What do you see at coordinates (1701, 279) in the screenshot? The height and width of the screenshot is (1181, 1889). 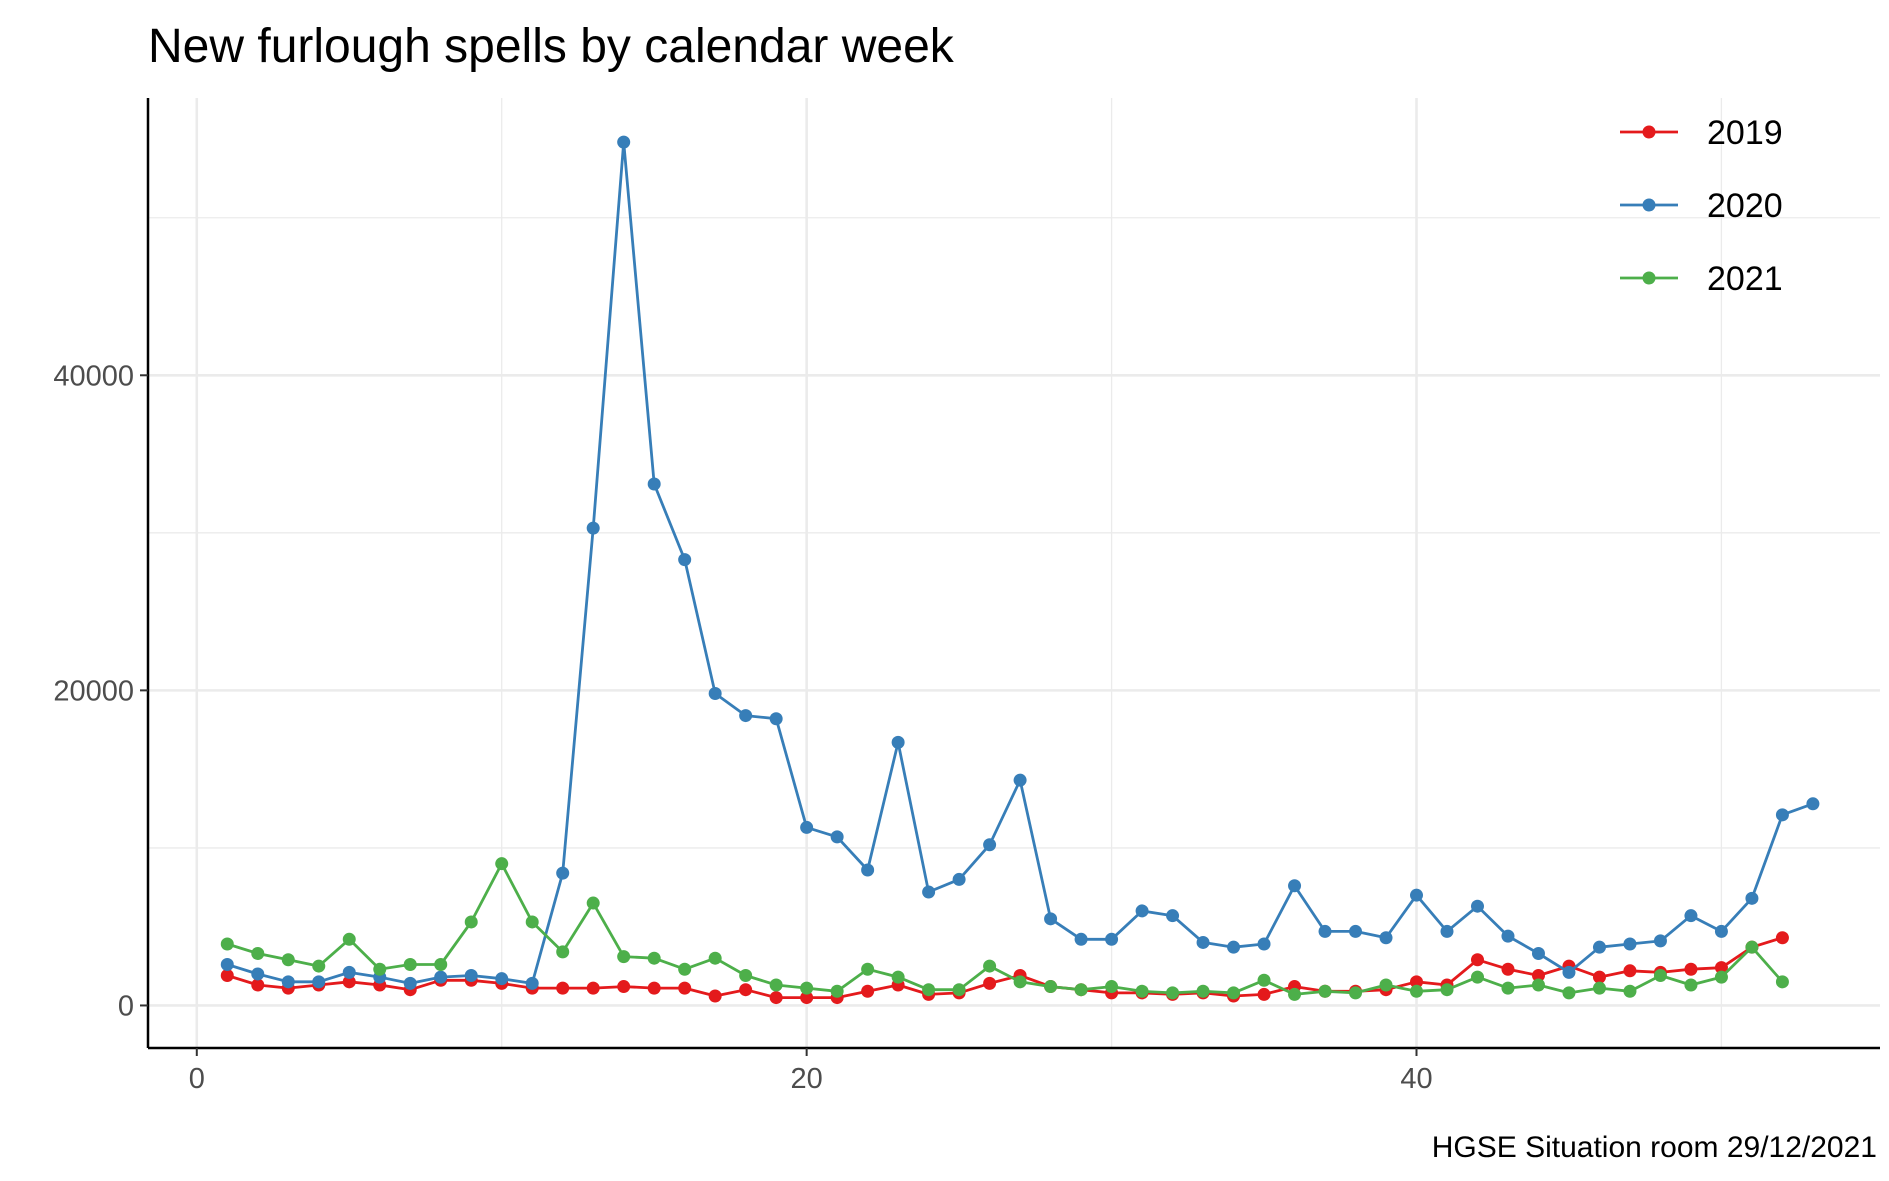 I see `legend-item-2021: 2021` at bounding box center [1701, 279].